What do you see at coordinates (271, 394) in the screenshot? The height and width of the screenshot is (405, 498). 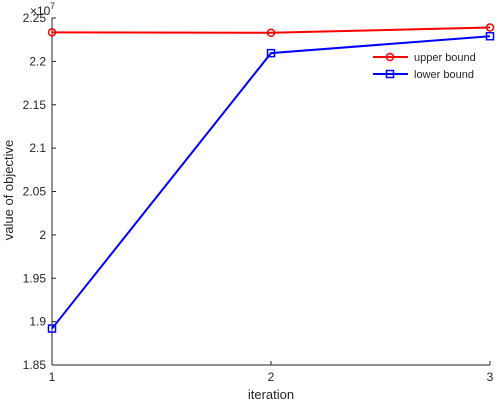 I see `x-axis-label: iteration` at bounding box center [271, 394].